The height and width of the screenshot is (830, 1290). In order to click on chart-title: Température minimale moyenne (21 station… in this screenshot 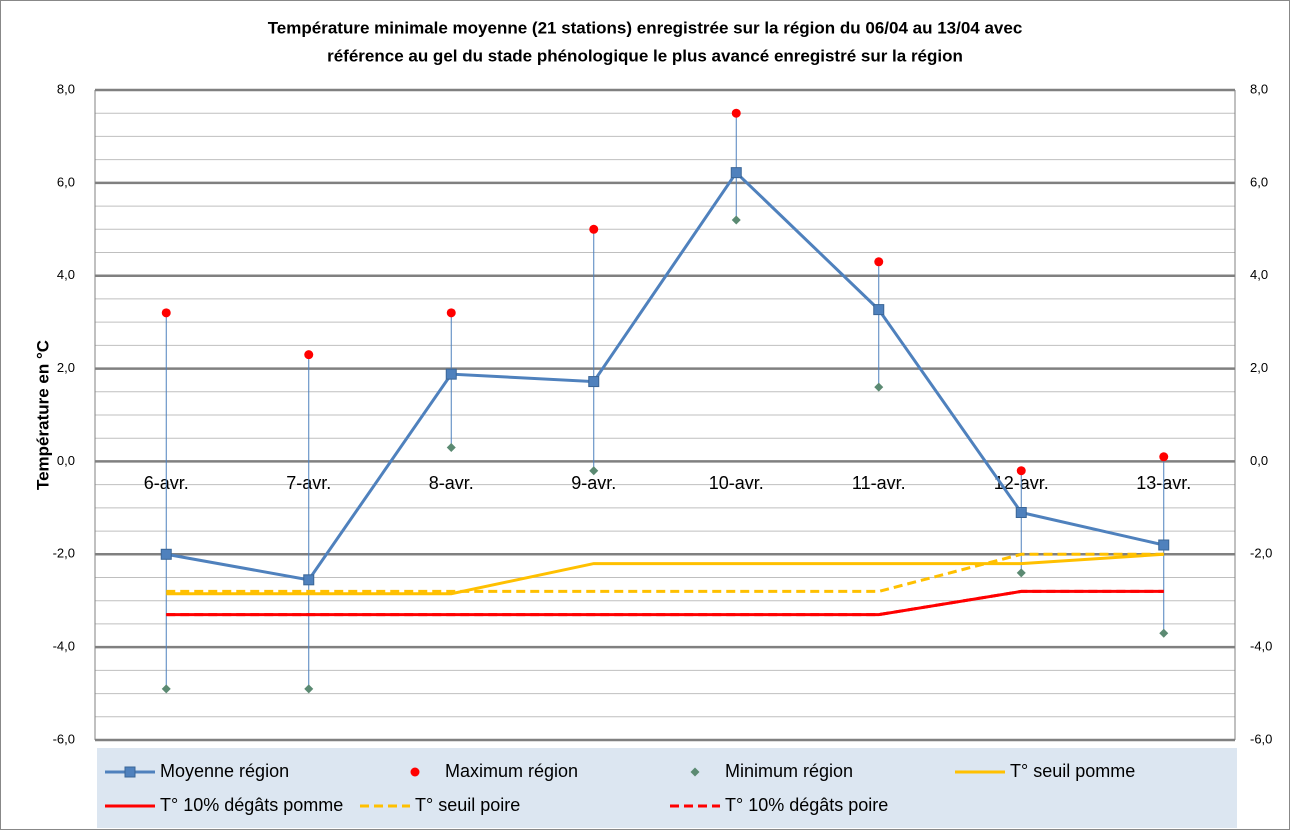, I will do `click(645, 27)`.